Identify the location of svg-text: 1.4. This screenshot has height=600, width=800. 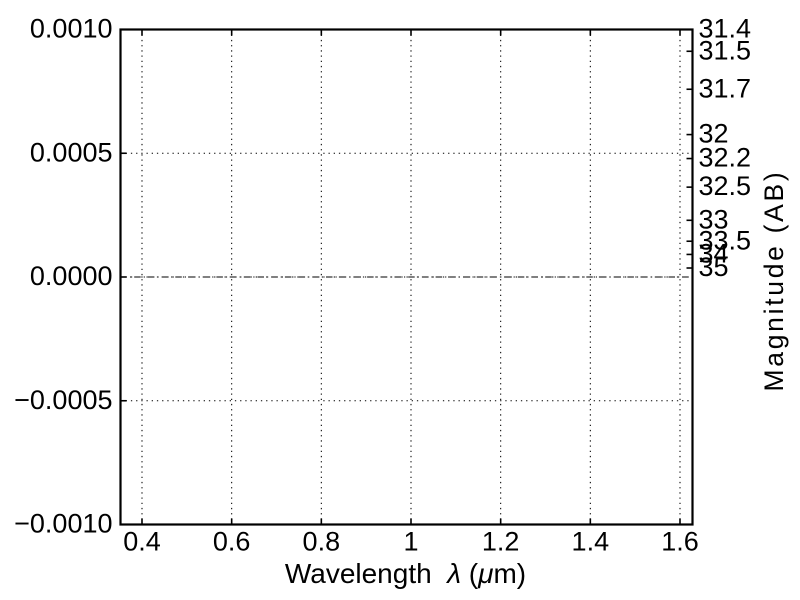
(591, 541).